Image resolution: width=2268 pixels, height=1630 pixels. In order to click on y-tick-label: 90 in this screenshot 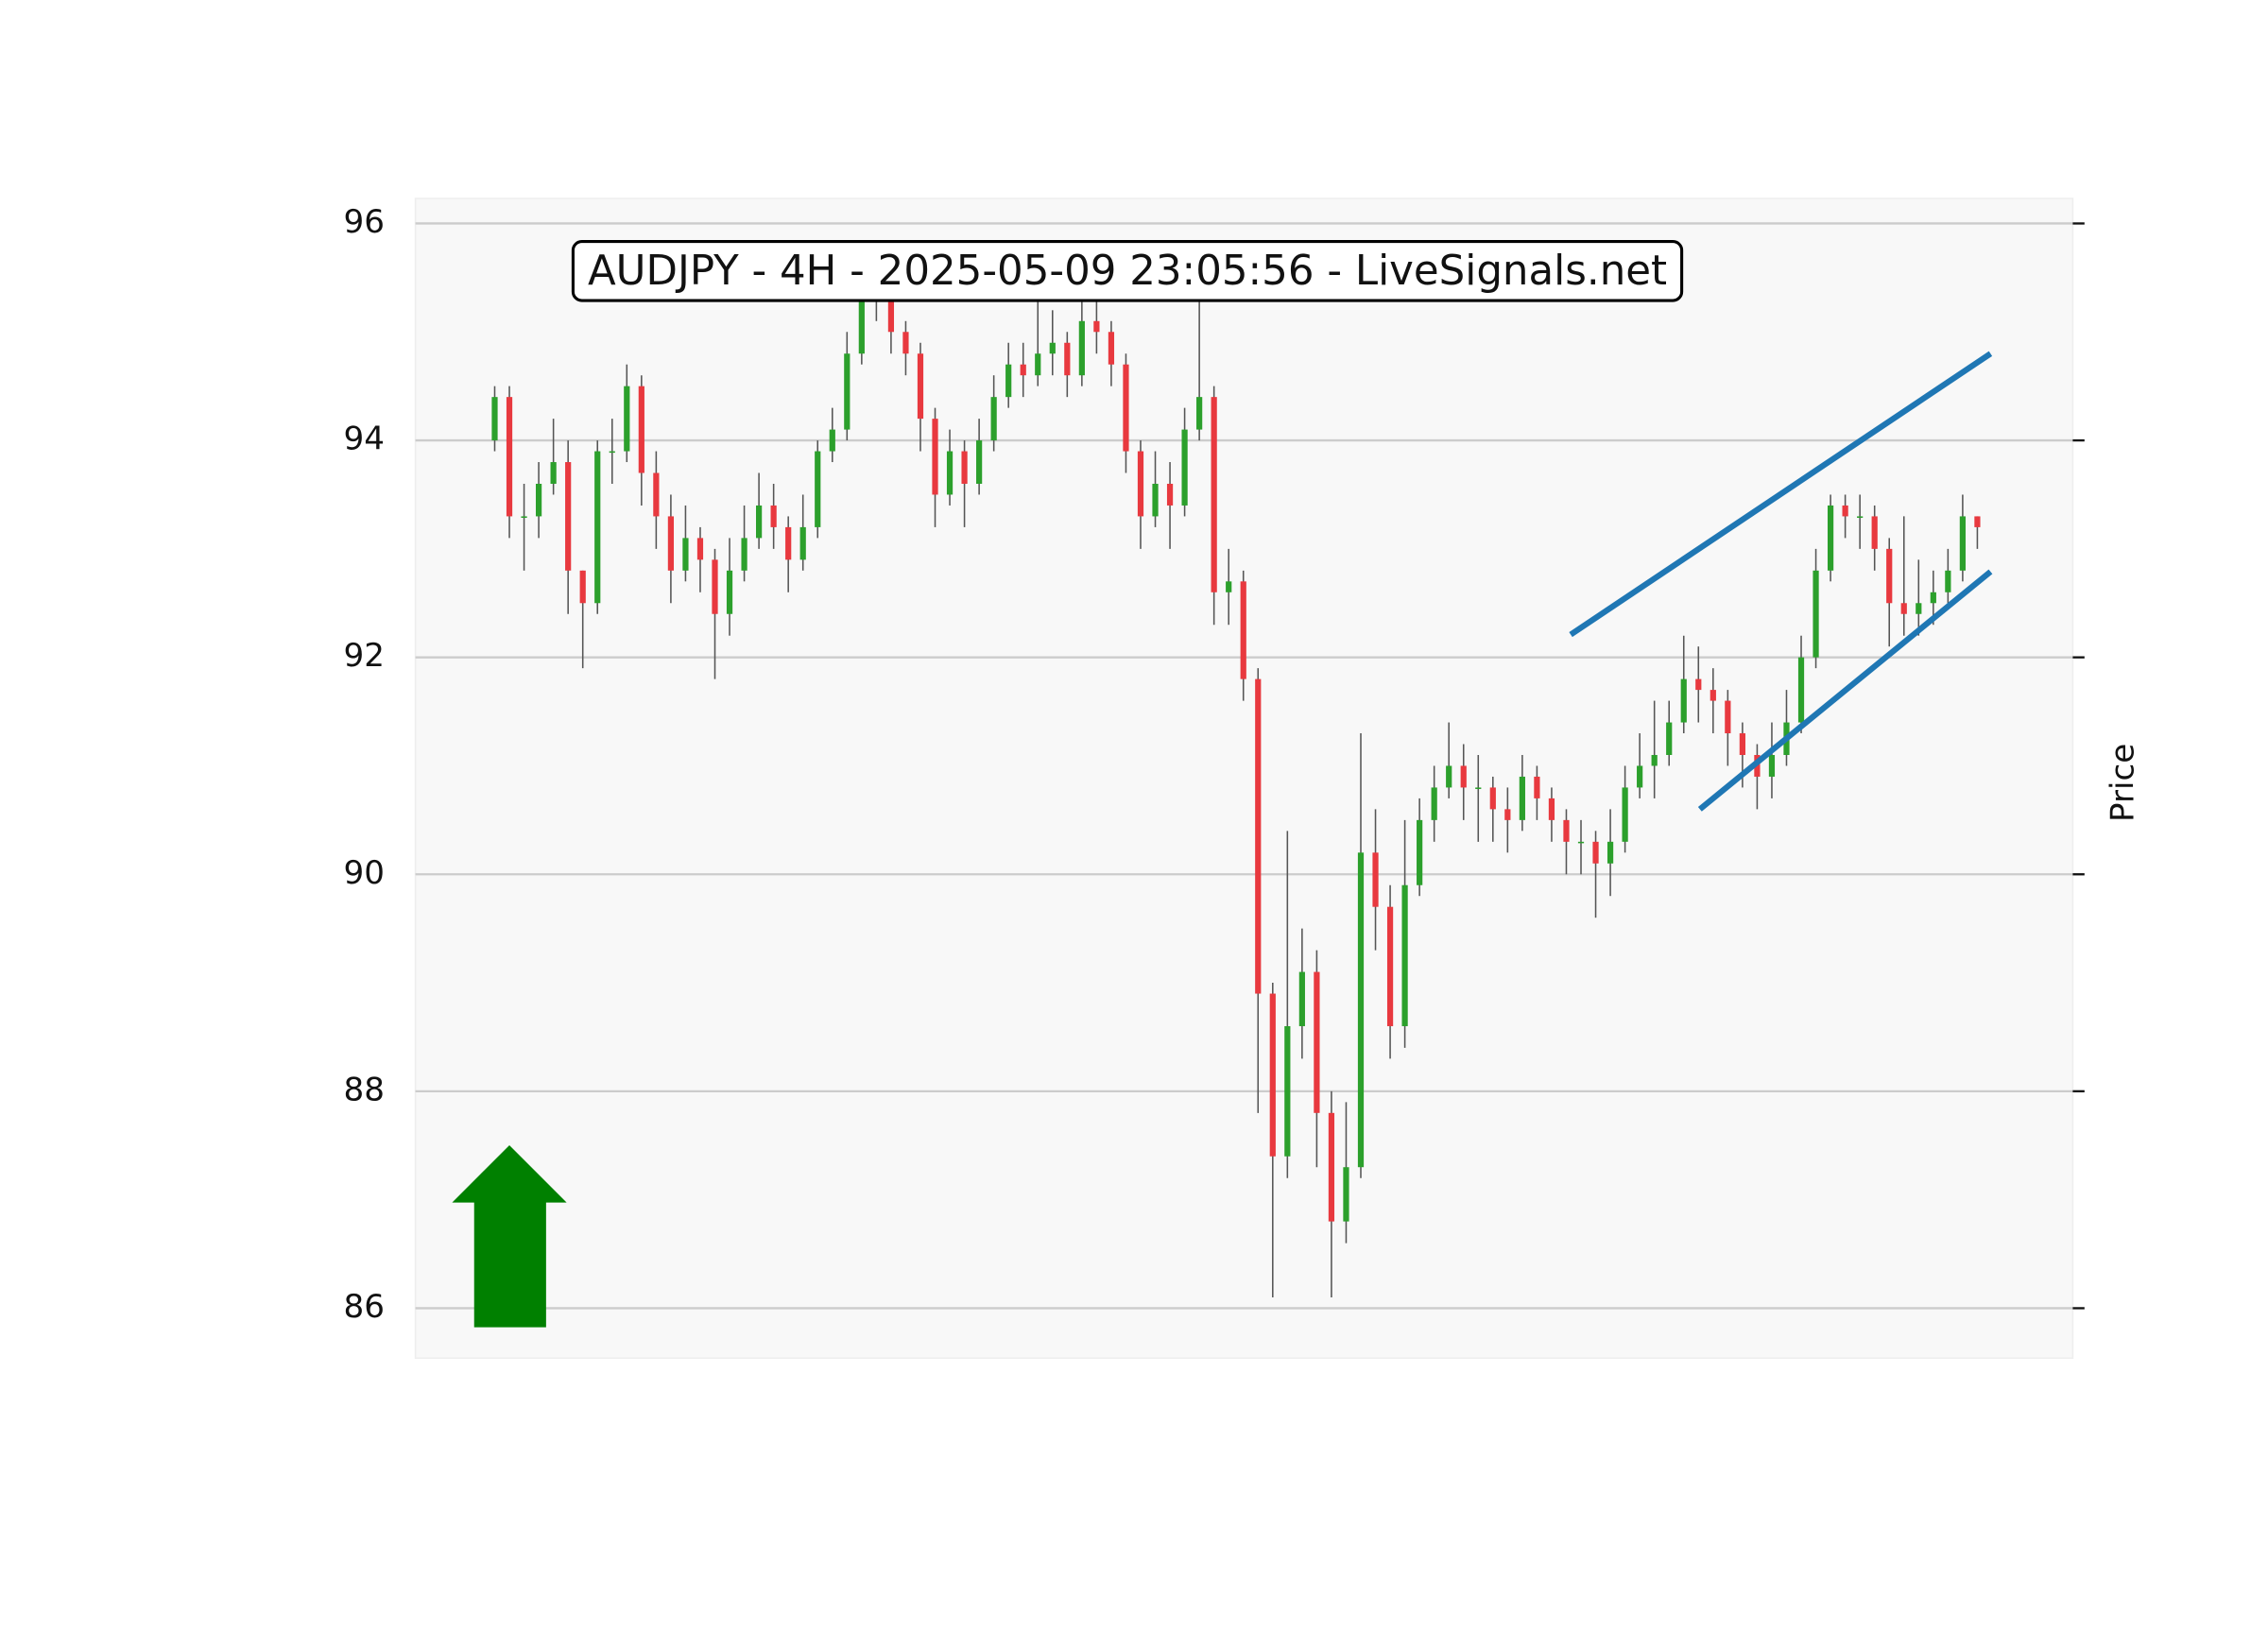, I will do `click(364, 873)`.